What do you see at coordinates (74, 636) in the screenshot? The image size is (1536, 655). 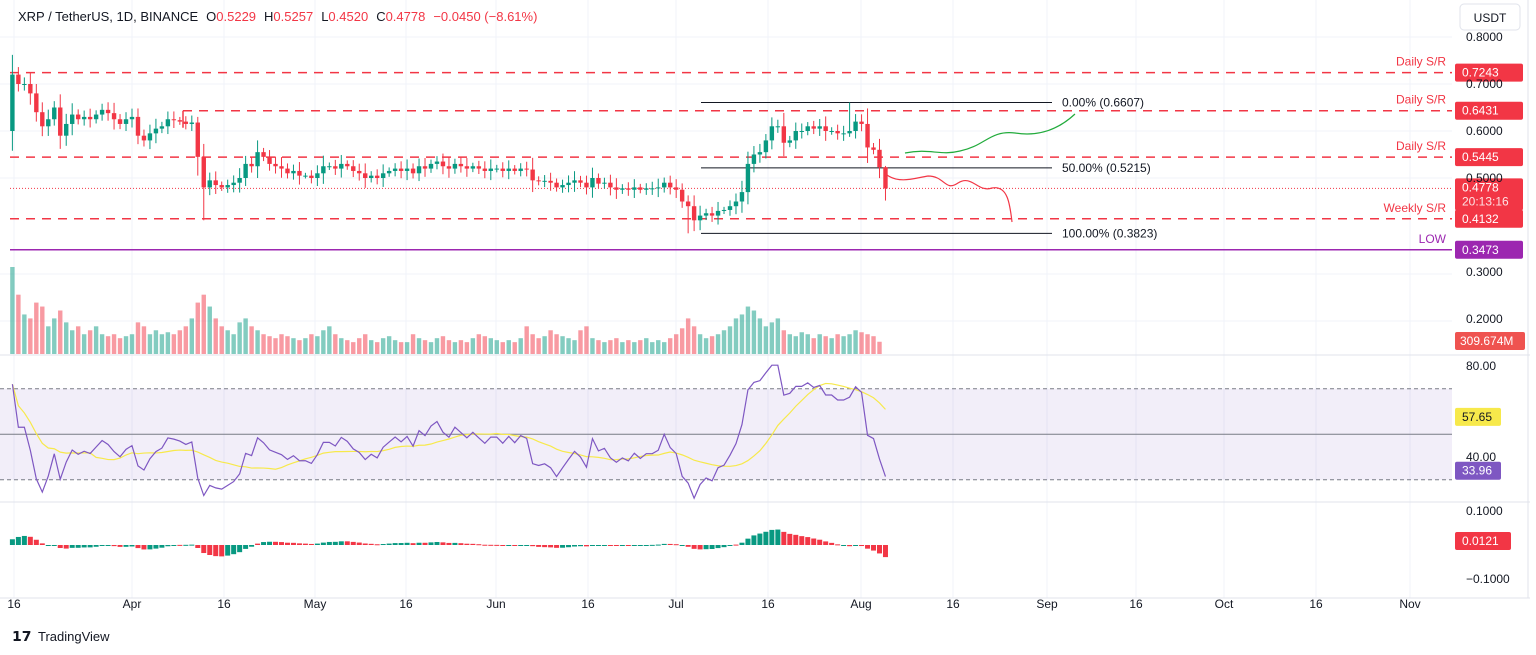 I see `svg-text: TradingView` at bounding box center [74, 636].